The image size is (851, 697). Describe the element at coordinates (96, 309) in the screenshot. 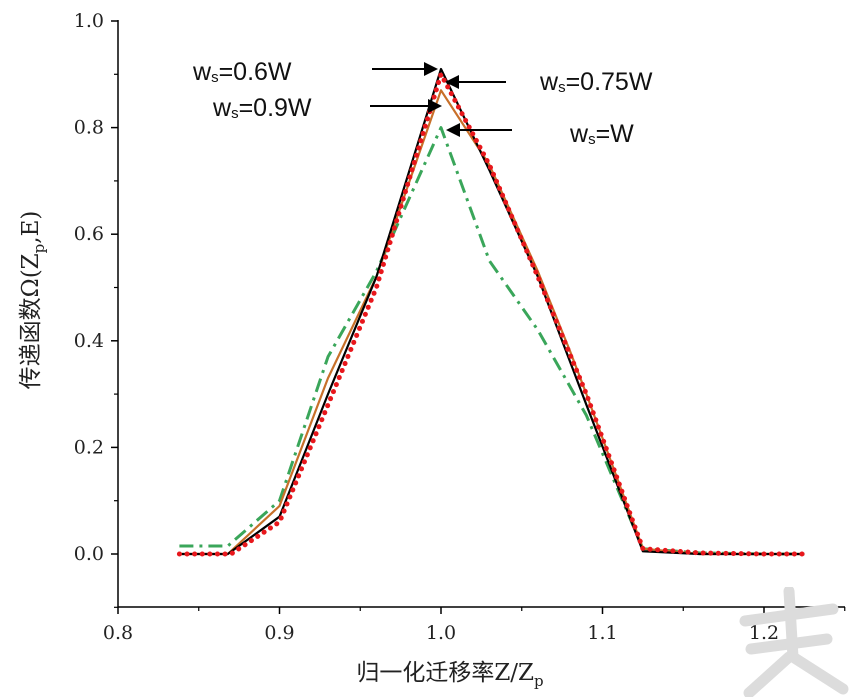

I see `y-ticks: 0.0 0.2 0.4 0.6 0.8 1.0` at that location.